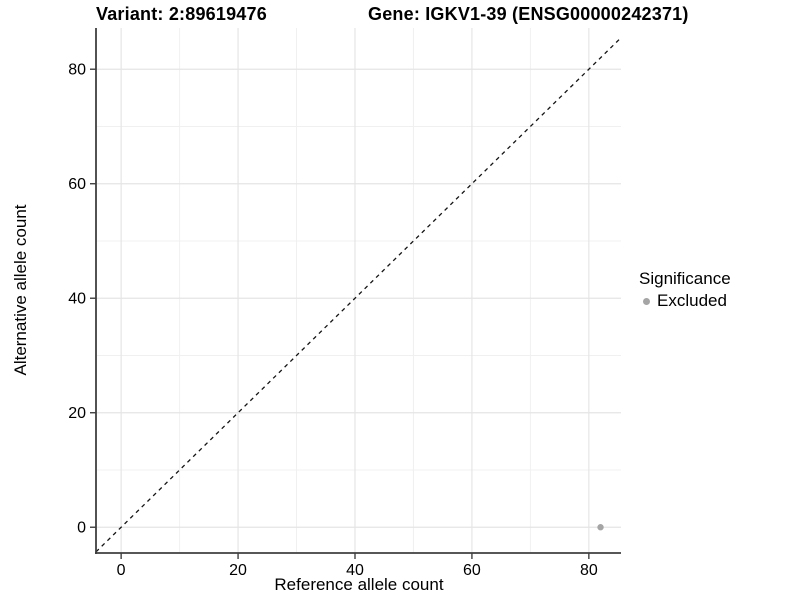  What do you see at coordinates (528, 14) in the screenshot?
I see `gene-title: Gene: IGKV1-39 (ENSG00000242371)` at bounding box center [528, 14].